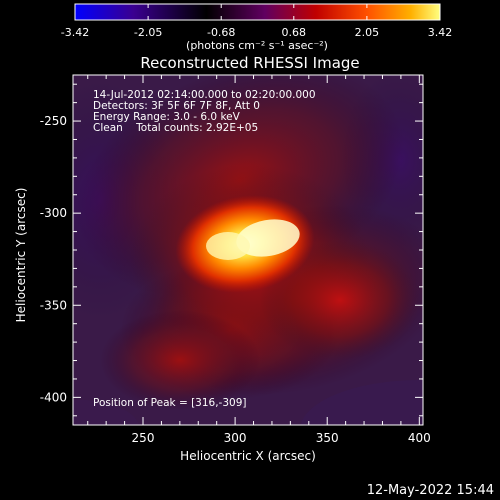 Image resolution: width=500 pixels, height=500 pixels. Describe the element at coordinates (256, 21) in the screenshot. I see `colorbar-ticks: -3.42 -2.05 -0.68 0.68 2.05 3.42` at that location.